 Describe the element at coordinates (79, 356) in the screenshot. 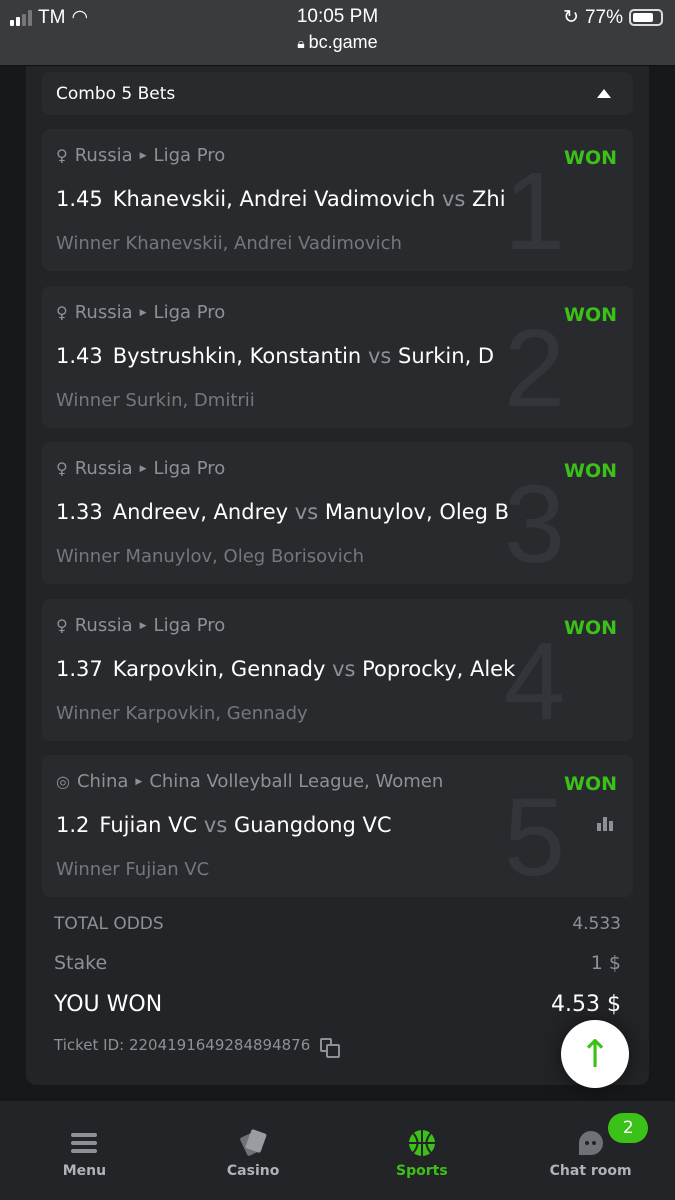

I see `odds: 1.43` at that location.